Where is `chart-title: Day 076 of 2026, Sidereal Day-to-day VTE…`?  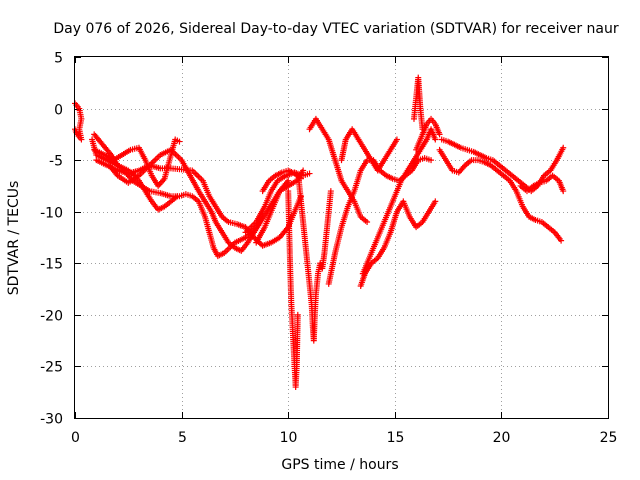
chart-title: Day 076 of 2026, Sidereal Day-to-day VTE… is located at coordinates (336, 29).